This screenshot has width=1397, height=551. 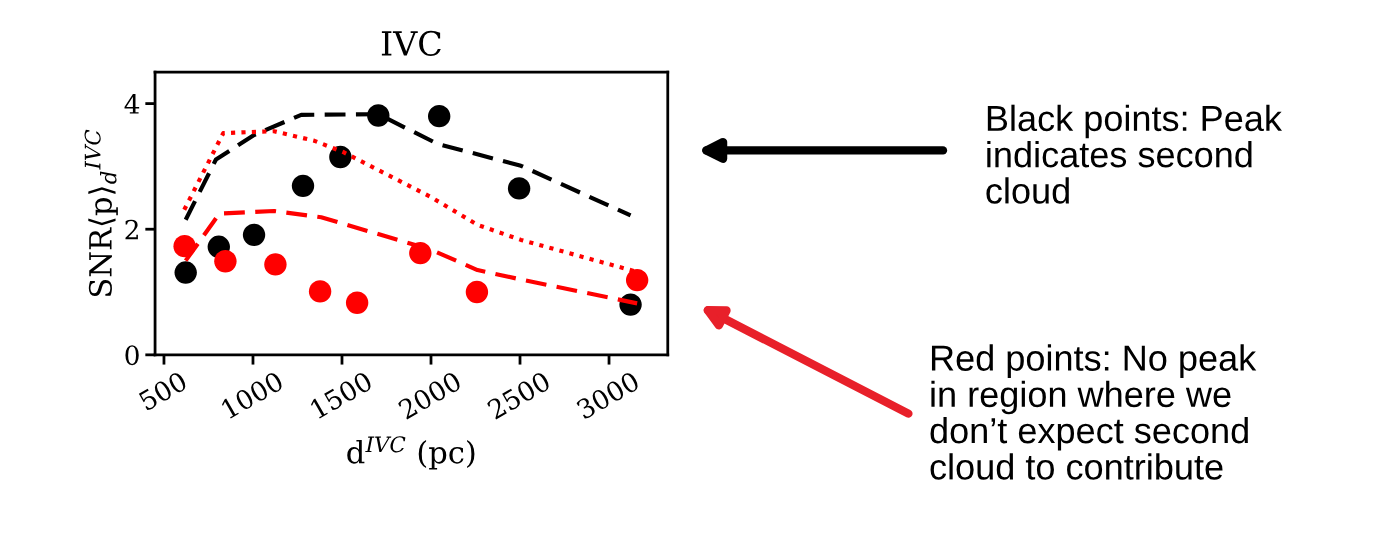 I want to click on x-tick-label: 500, so click(x=163, y=391).